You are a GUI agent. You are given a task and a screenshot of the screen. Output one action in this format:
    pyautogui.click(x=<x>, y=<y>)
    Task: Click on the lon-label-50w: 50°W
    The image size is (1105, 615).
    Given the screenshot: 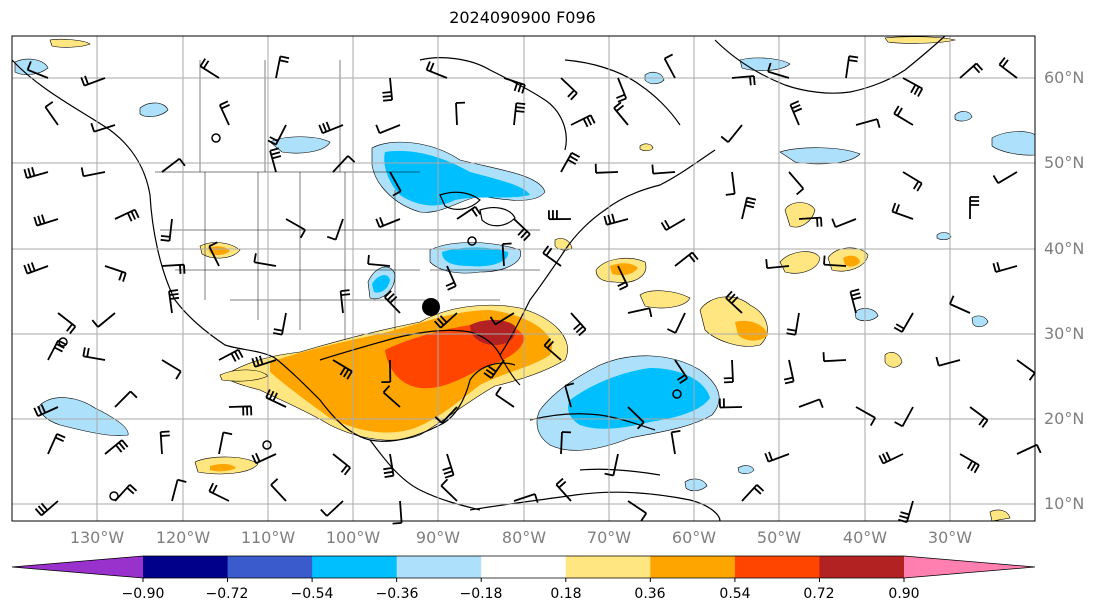 What is the action you would take?
    pyautogui.click(x=779, y=537)
    